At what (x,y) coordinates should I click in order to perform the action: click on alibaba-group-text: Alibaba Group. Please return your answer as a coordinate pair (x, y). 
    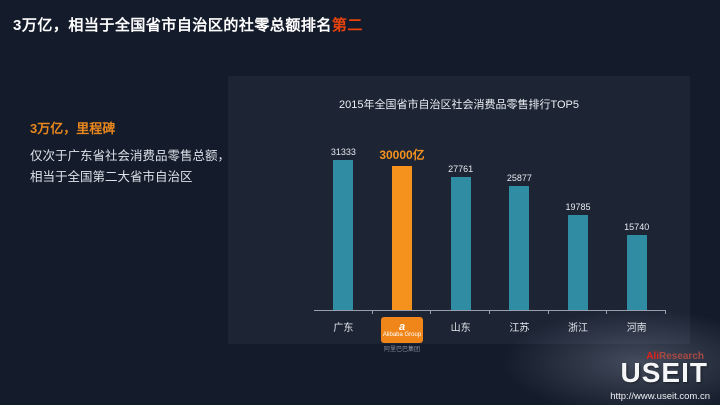
    Looking at the image, I should click on (402, 334).